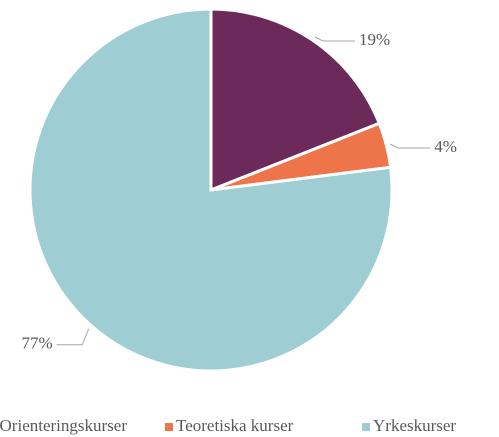 The width and height of the screenshot is (499, 437). What do you see at coordinates (414, 425) in the screenshot?
I see `legend-label: Yrkeskurser` at bounding box center [414, 425].